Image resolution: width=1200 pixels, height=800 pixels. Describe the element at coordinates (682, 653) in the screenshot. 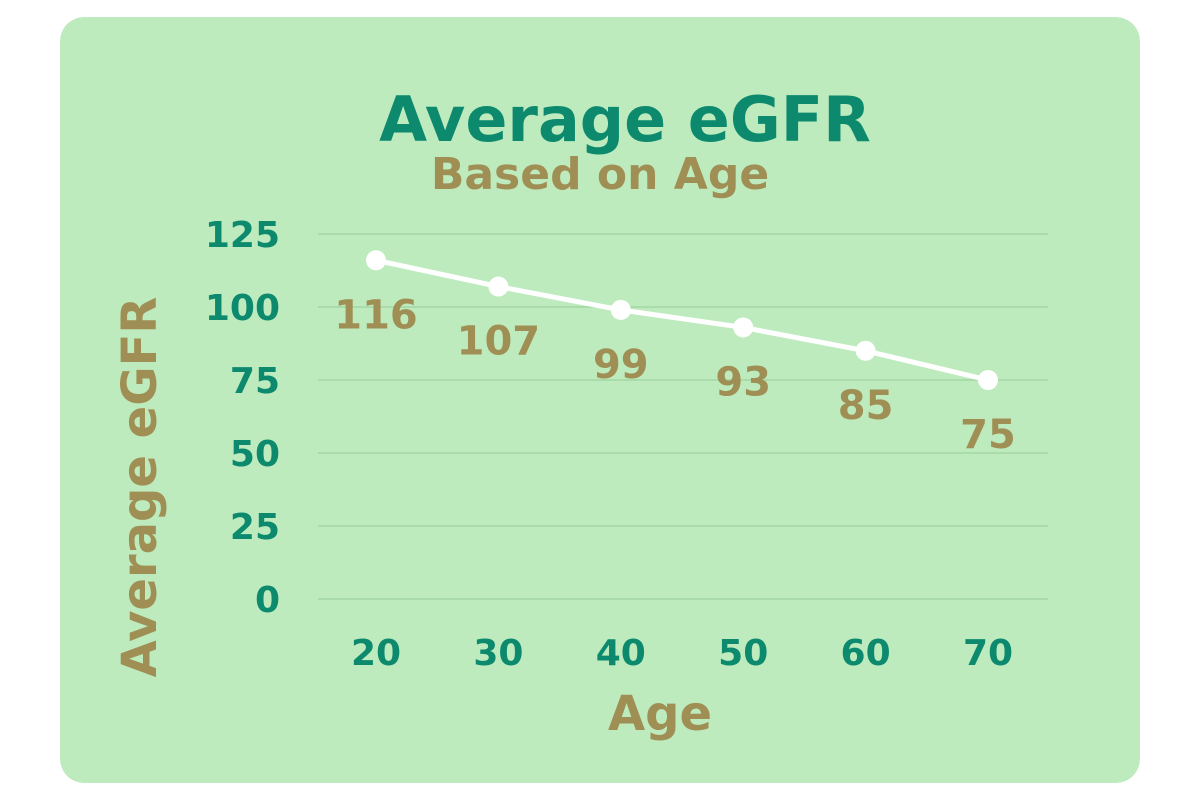

I see `x-axis-ticks: 20 30 40 50 60 70` at that location.